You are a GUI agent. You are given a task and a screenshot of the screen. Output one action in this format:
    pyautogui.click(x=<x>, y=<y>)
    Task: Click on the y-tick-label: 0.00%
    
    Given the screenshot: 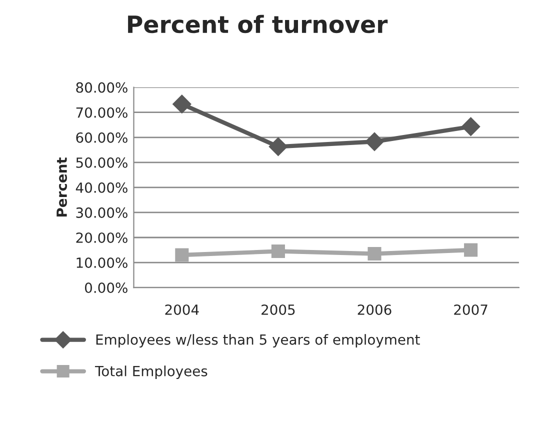 What is the action you would take?
    pyautogui.click(x=106, y=288)
    